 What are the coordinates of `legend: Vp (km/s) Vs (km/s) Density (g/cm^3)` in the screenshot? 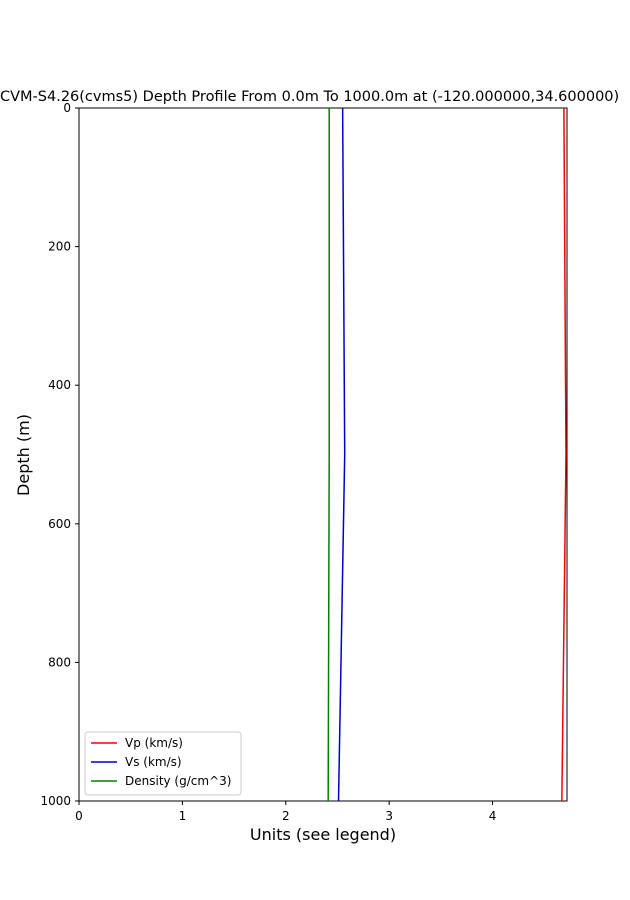 It's located at (163, 763).